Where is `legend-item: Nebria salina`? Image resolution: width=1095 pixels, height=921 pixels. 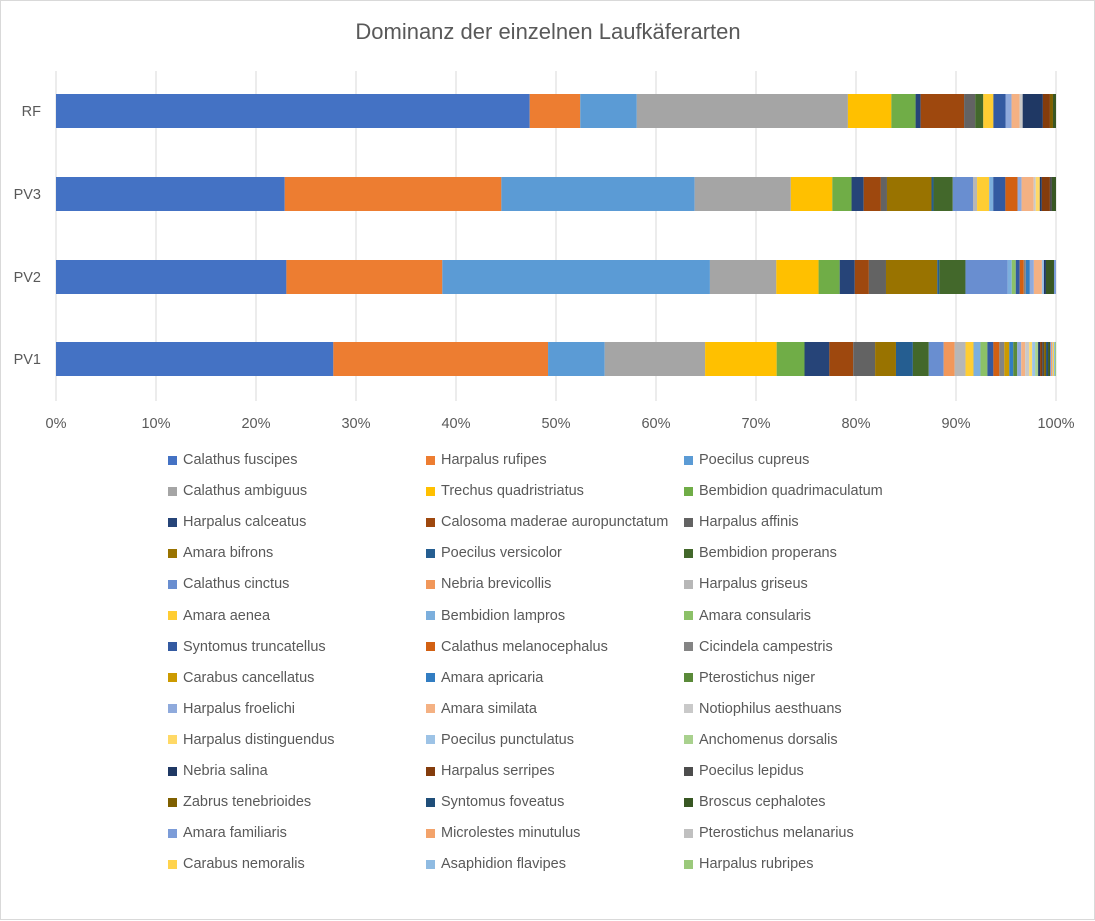 legend-item: Nebria salina is located at coordinates (218, 771).